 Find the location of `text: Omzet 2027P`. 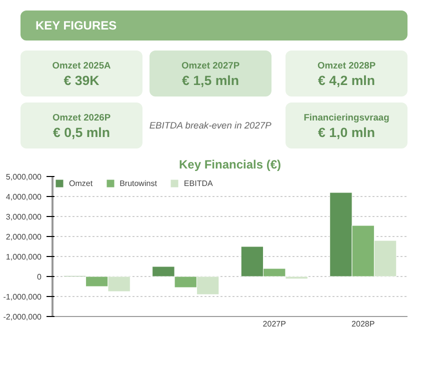

text: Omzet 2027P is located at coordinates (210, 65).